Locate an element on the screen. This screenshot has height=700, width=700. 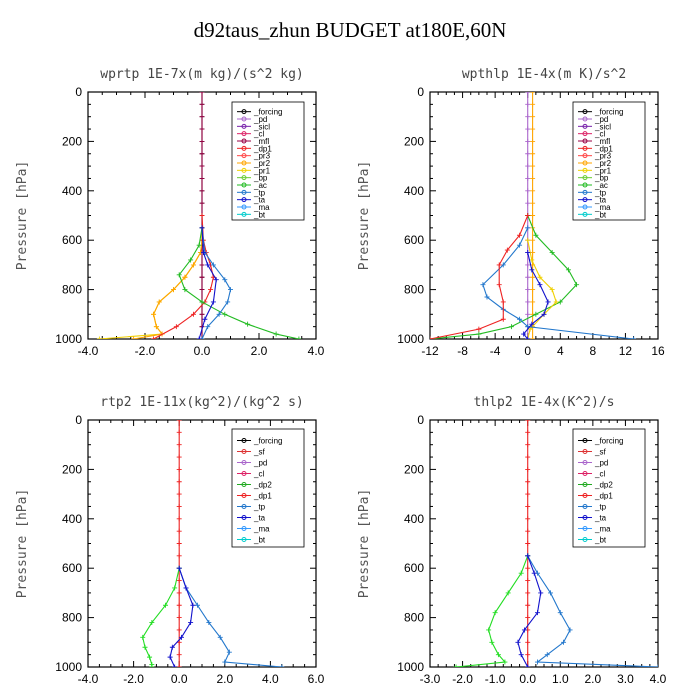
x-tick-label: 8 is located at coordinates (593, 351).